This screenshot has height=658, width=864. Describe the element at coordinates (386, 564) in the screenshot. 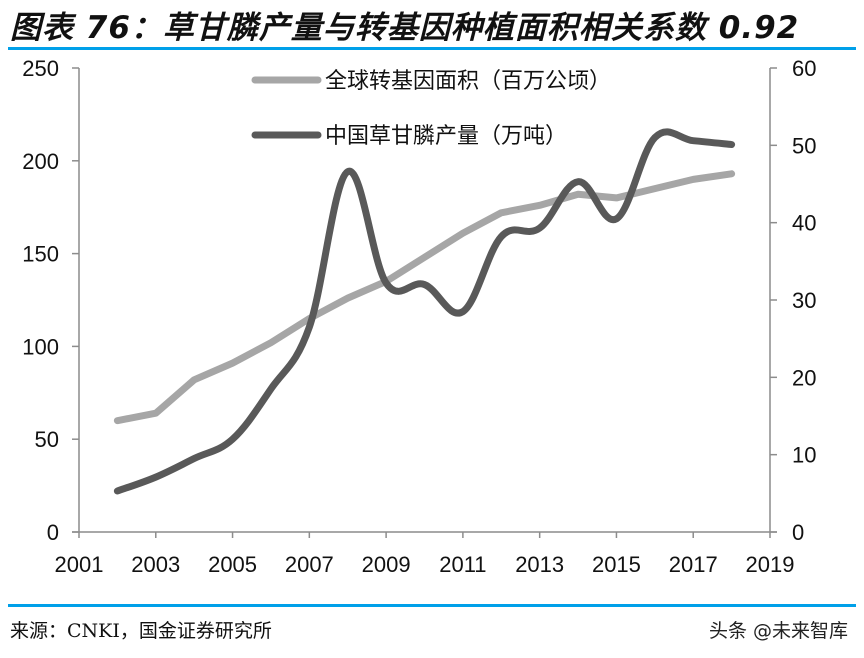

I see `x-tick-label: 2009` at that location.